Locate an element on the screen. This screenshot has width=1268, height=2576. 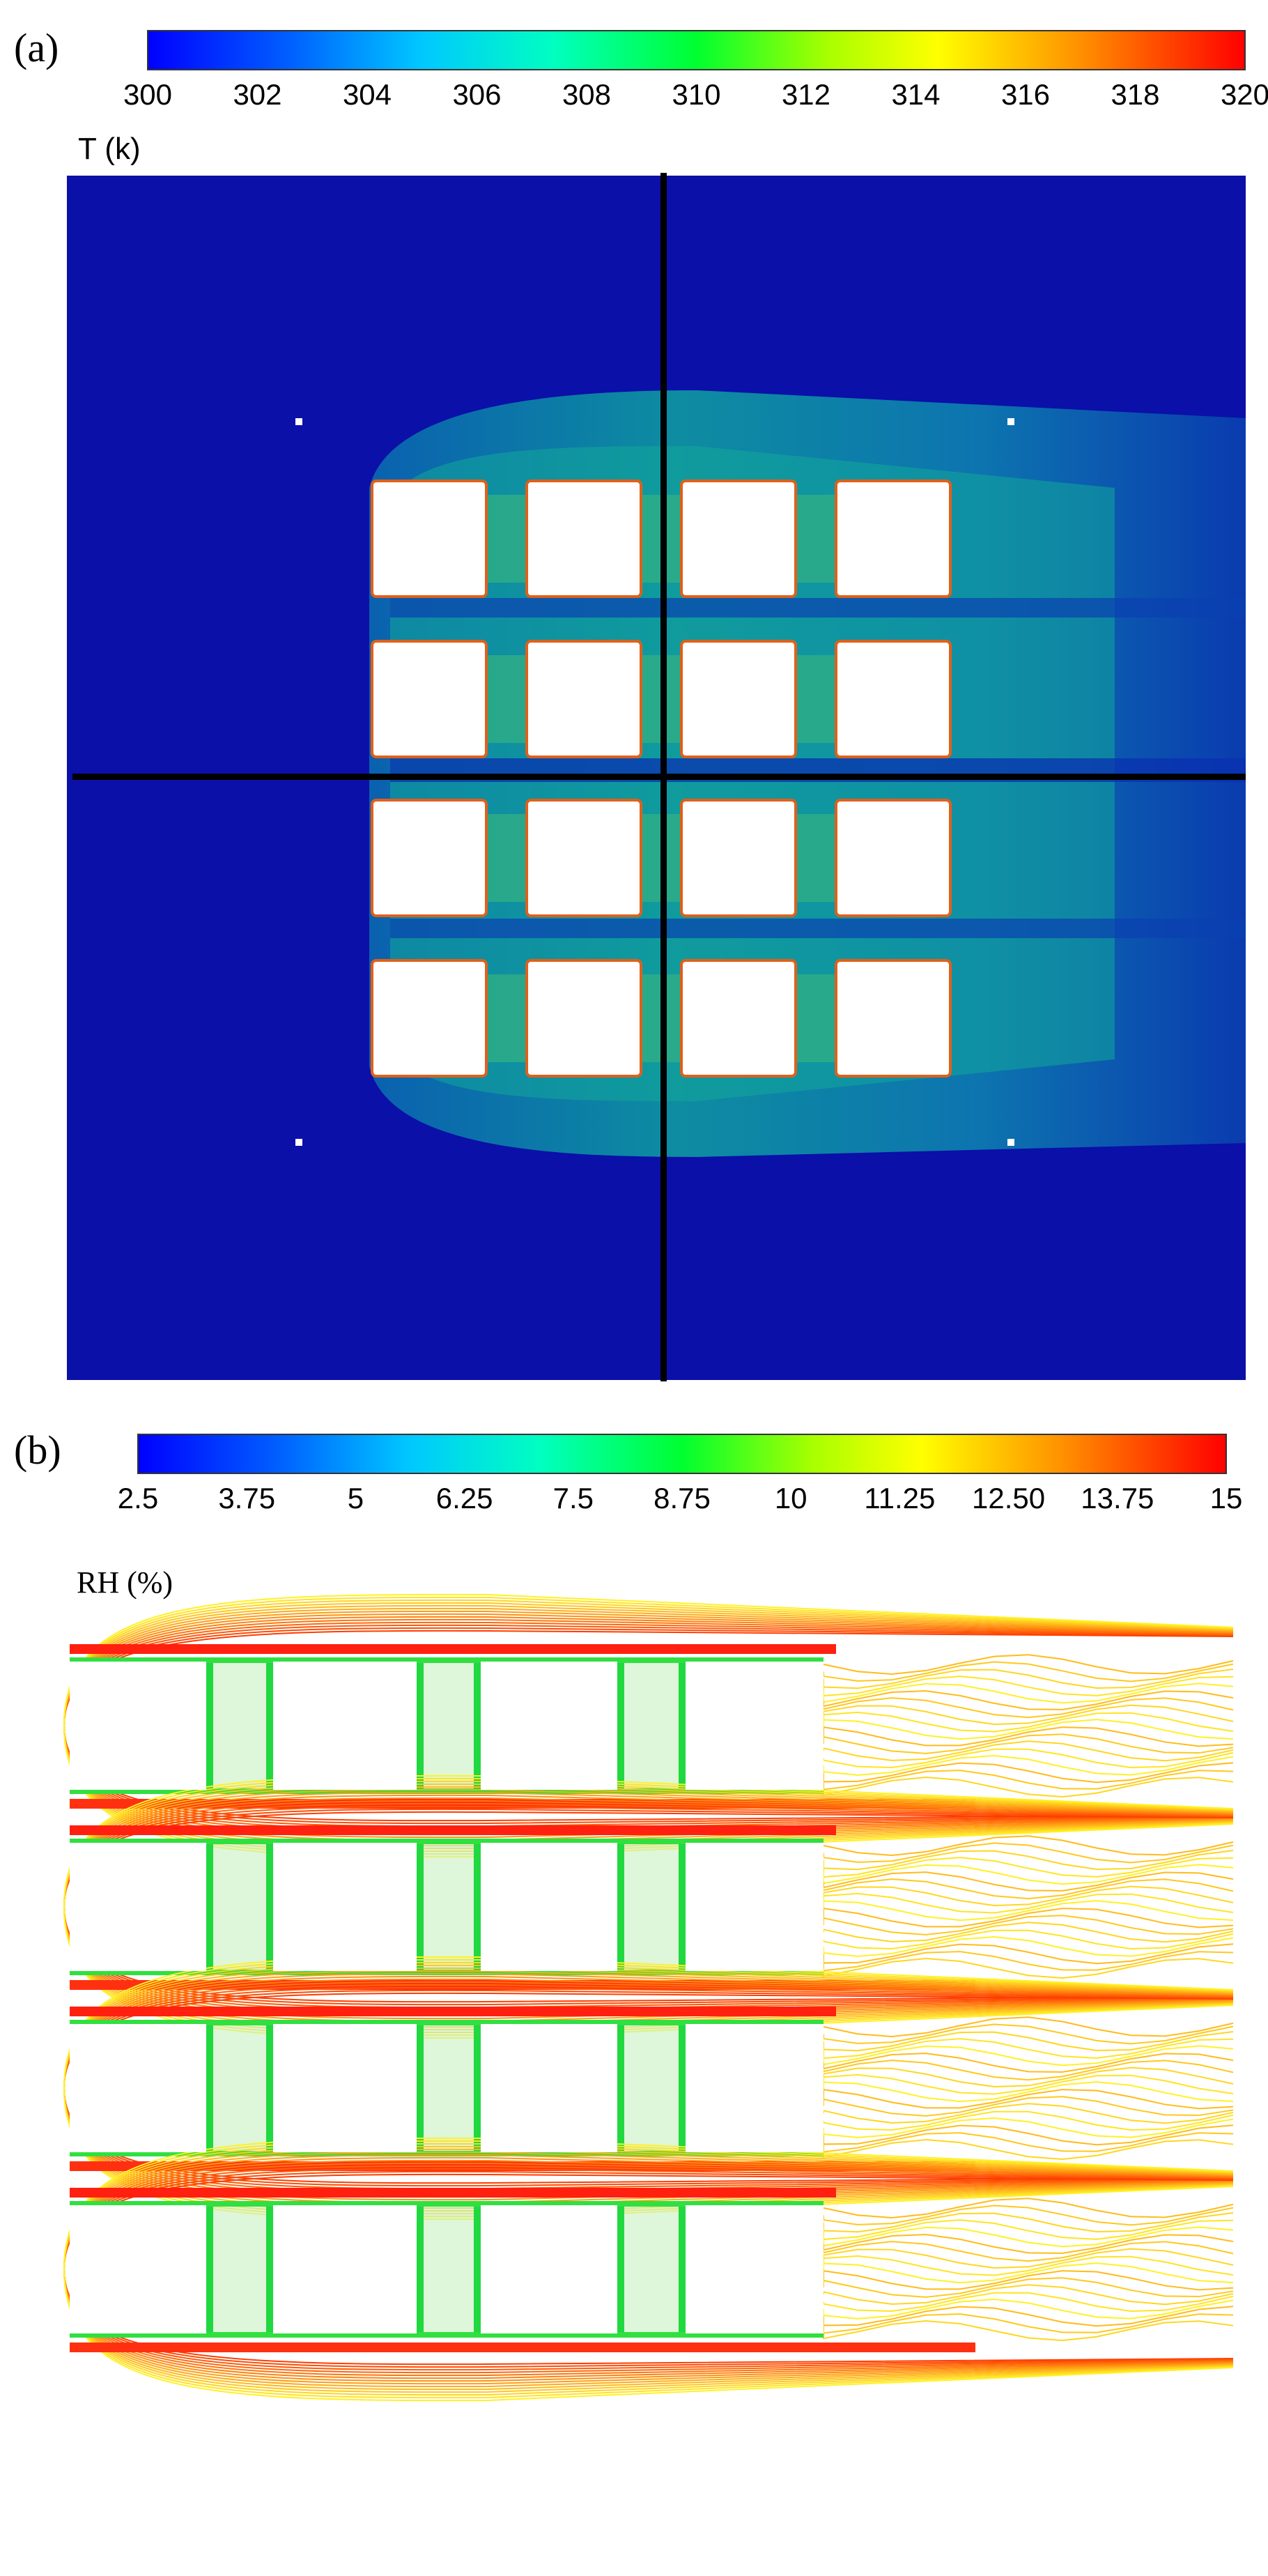
panel-a-colorbar: 300 302 304 306 308 310 312 314 316 318 320 is located at coordinates (695, 70).